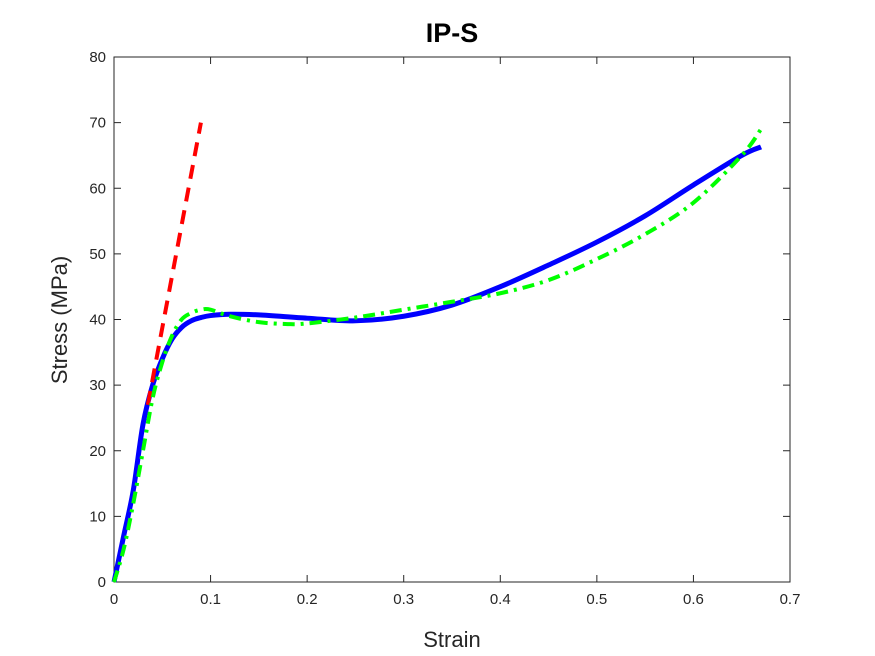 Image resolution: width=875 pixels, height=656 pixels. Describe the element at coordinates (102, 582) in the screenshot. I see `y-tick-label: 0` at that location.